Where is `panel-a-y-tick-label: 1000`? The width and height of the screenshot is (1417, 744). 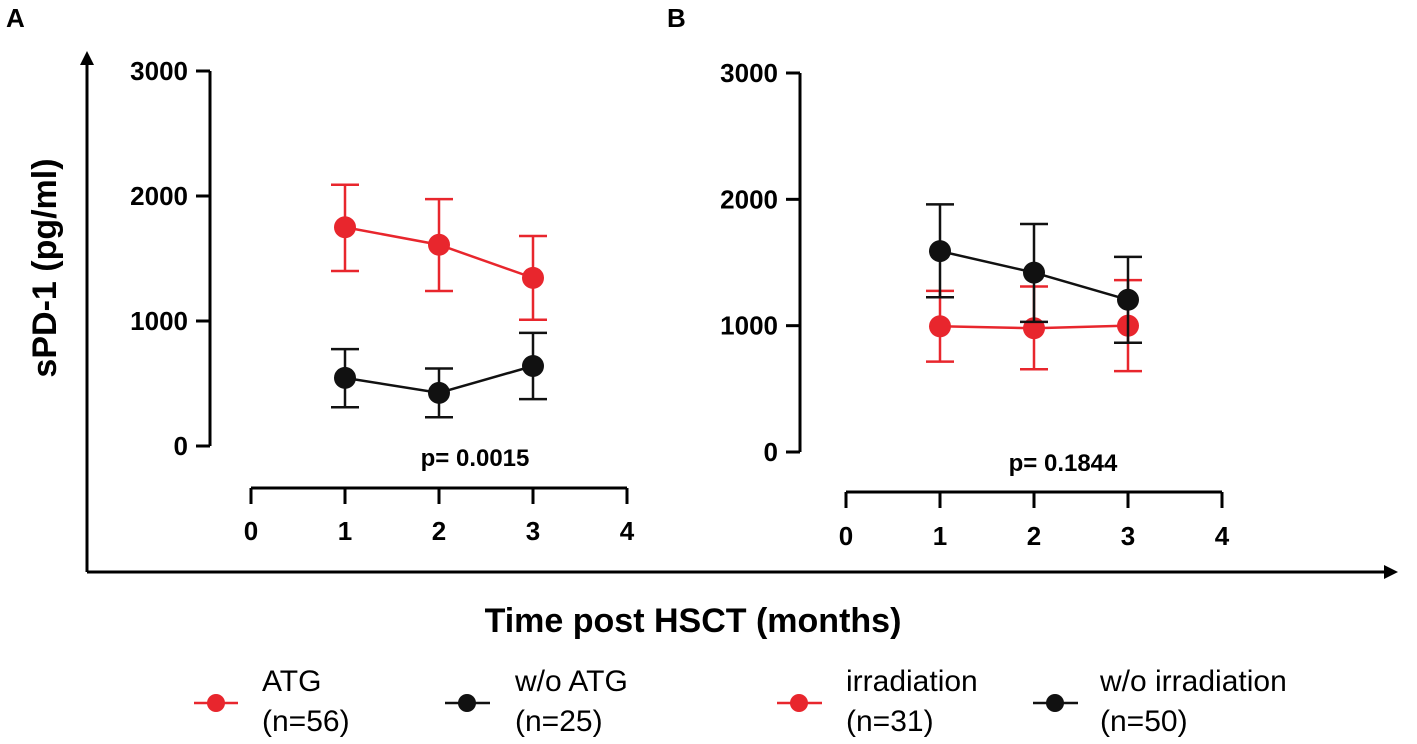
panel-a-y-tick-label: 1000 is located at coordinates (159, 321).